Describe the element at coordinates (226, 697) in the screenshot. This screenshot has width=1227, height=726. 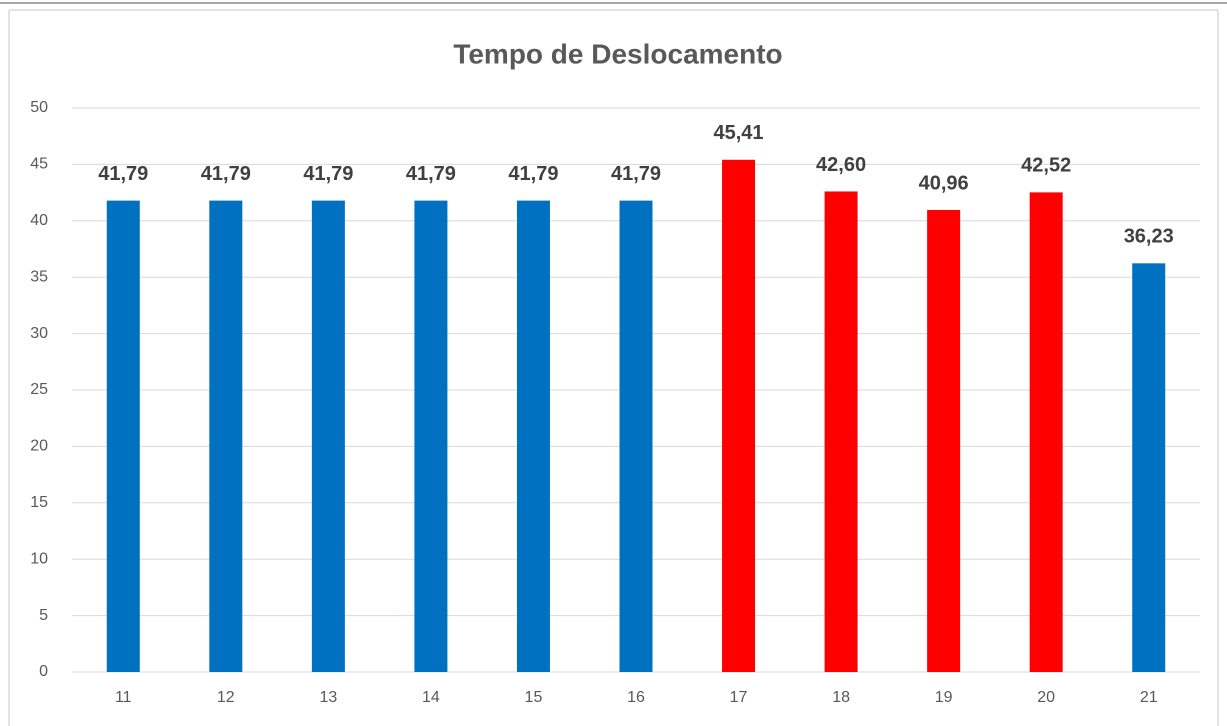
I see `x-tick-label: 12` at that location.